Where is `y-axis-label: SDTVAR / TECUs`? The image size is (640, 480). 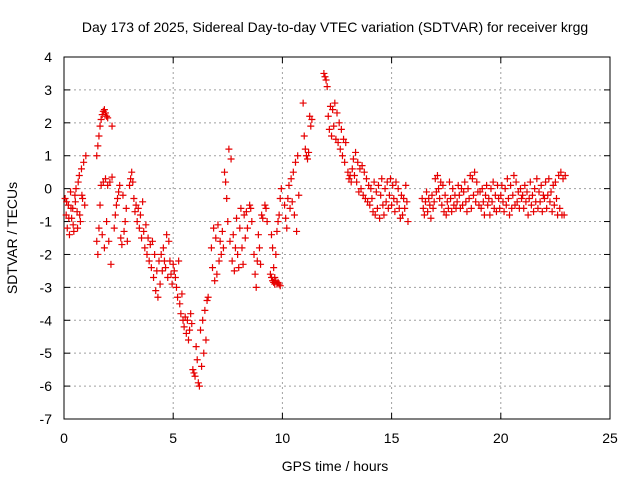
y-axis-label: SDTVAR / TECUs is located at coordinates (12, 238).